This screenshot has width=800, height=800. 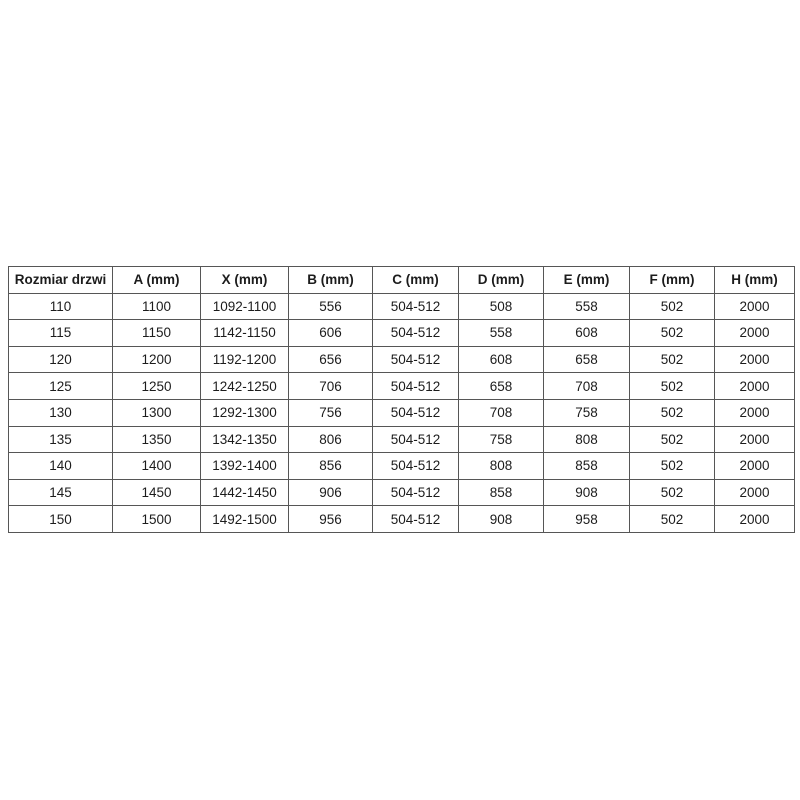 What do you see at coordinates (156, 386) in the screenshot?
I see `table-cell: 1250` at bounding box center [156, 386].